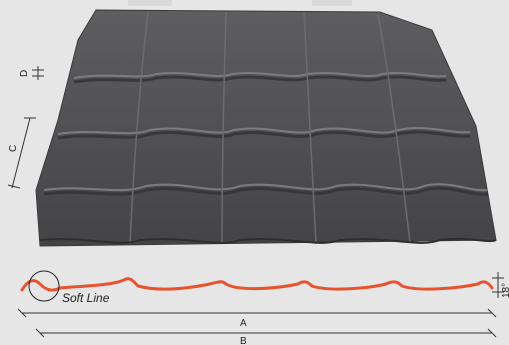 This screenshot has height=345, width=509. What do you see at coordinates (268, 240) in the screenshot?
I see `tile-front-edge` at bounding box center [268, 240].